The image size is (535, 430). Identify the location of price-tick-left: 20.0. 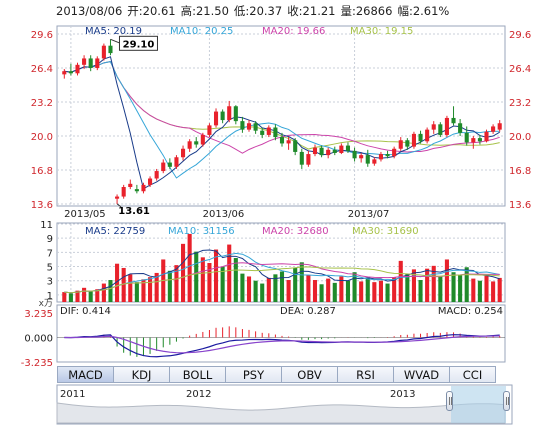
(42, 137).